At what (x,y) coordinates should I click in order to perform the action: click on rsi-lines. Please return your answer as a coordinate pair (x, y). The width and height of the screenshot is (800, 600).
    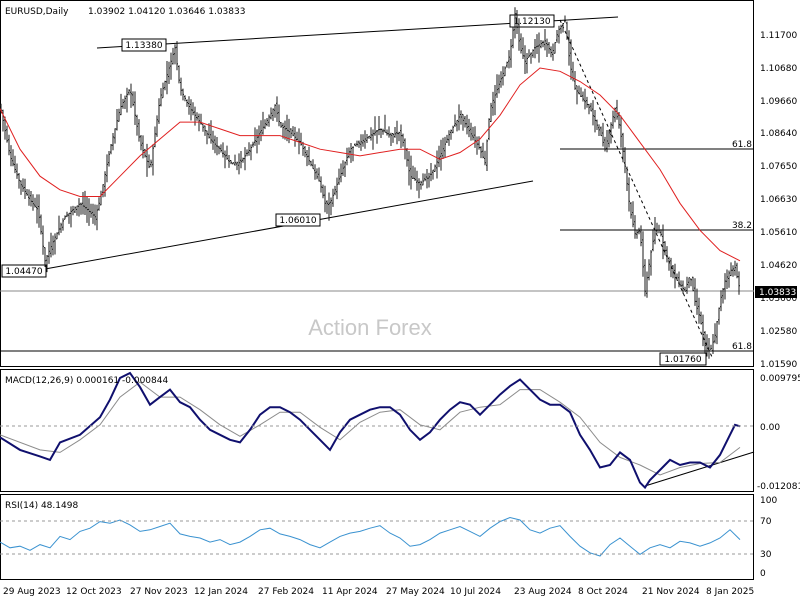
    Looking at the image, I should click on (370, 536).